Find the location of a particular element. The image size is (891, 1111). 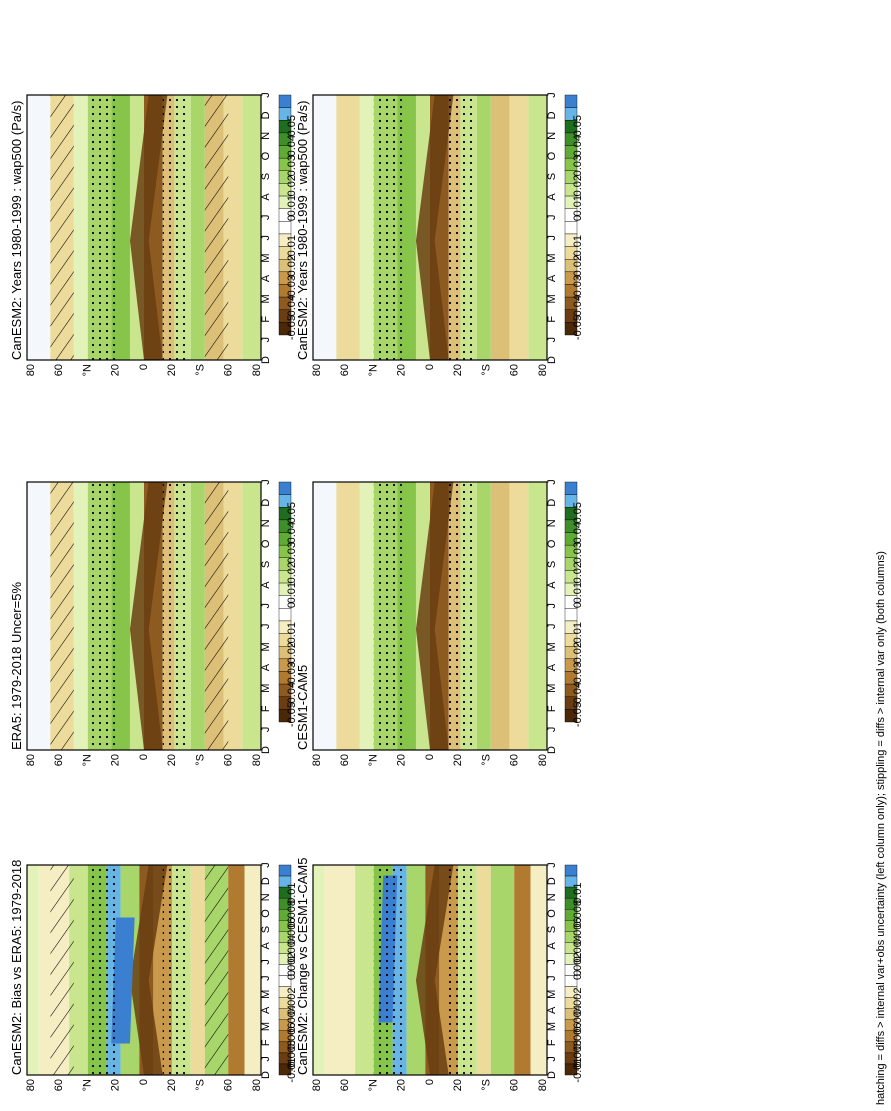

panel-title: CanESM2: Bias vs ERA5: 1979-2018 is located at coordinates (16, 967).